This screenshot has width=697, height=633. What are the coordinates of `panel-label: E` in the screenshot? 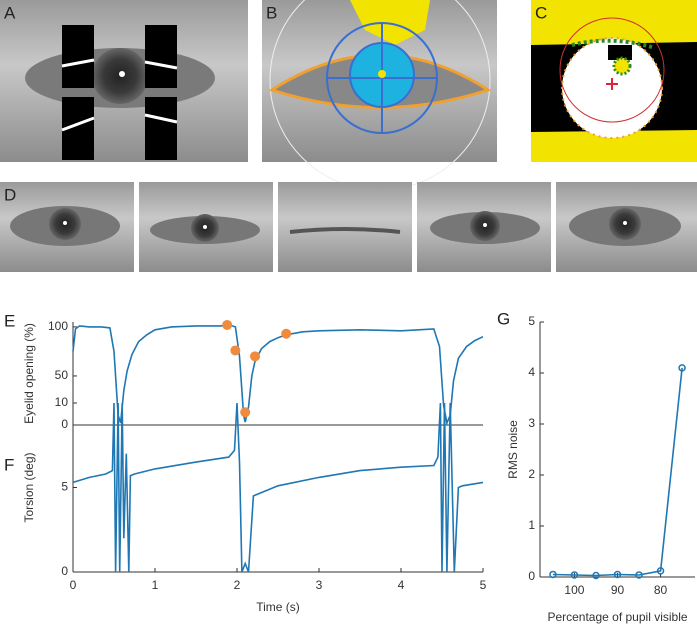 It's located at (9, 320).